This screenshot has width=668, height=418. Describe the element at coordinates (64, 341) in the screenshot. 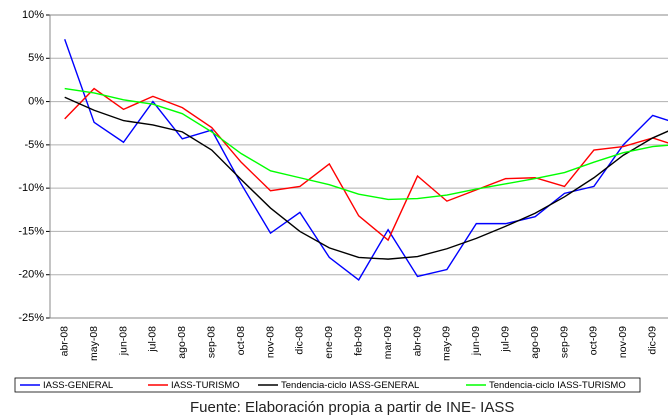

I see `x-tick-label: abr-08` at that location.